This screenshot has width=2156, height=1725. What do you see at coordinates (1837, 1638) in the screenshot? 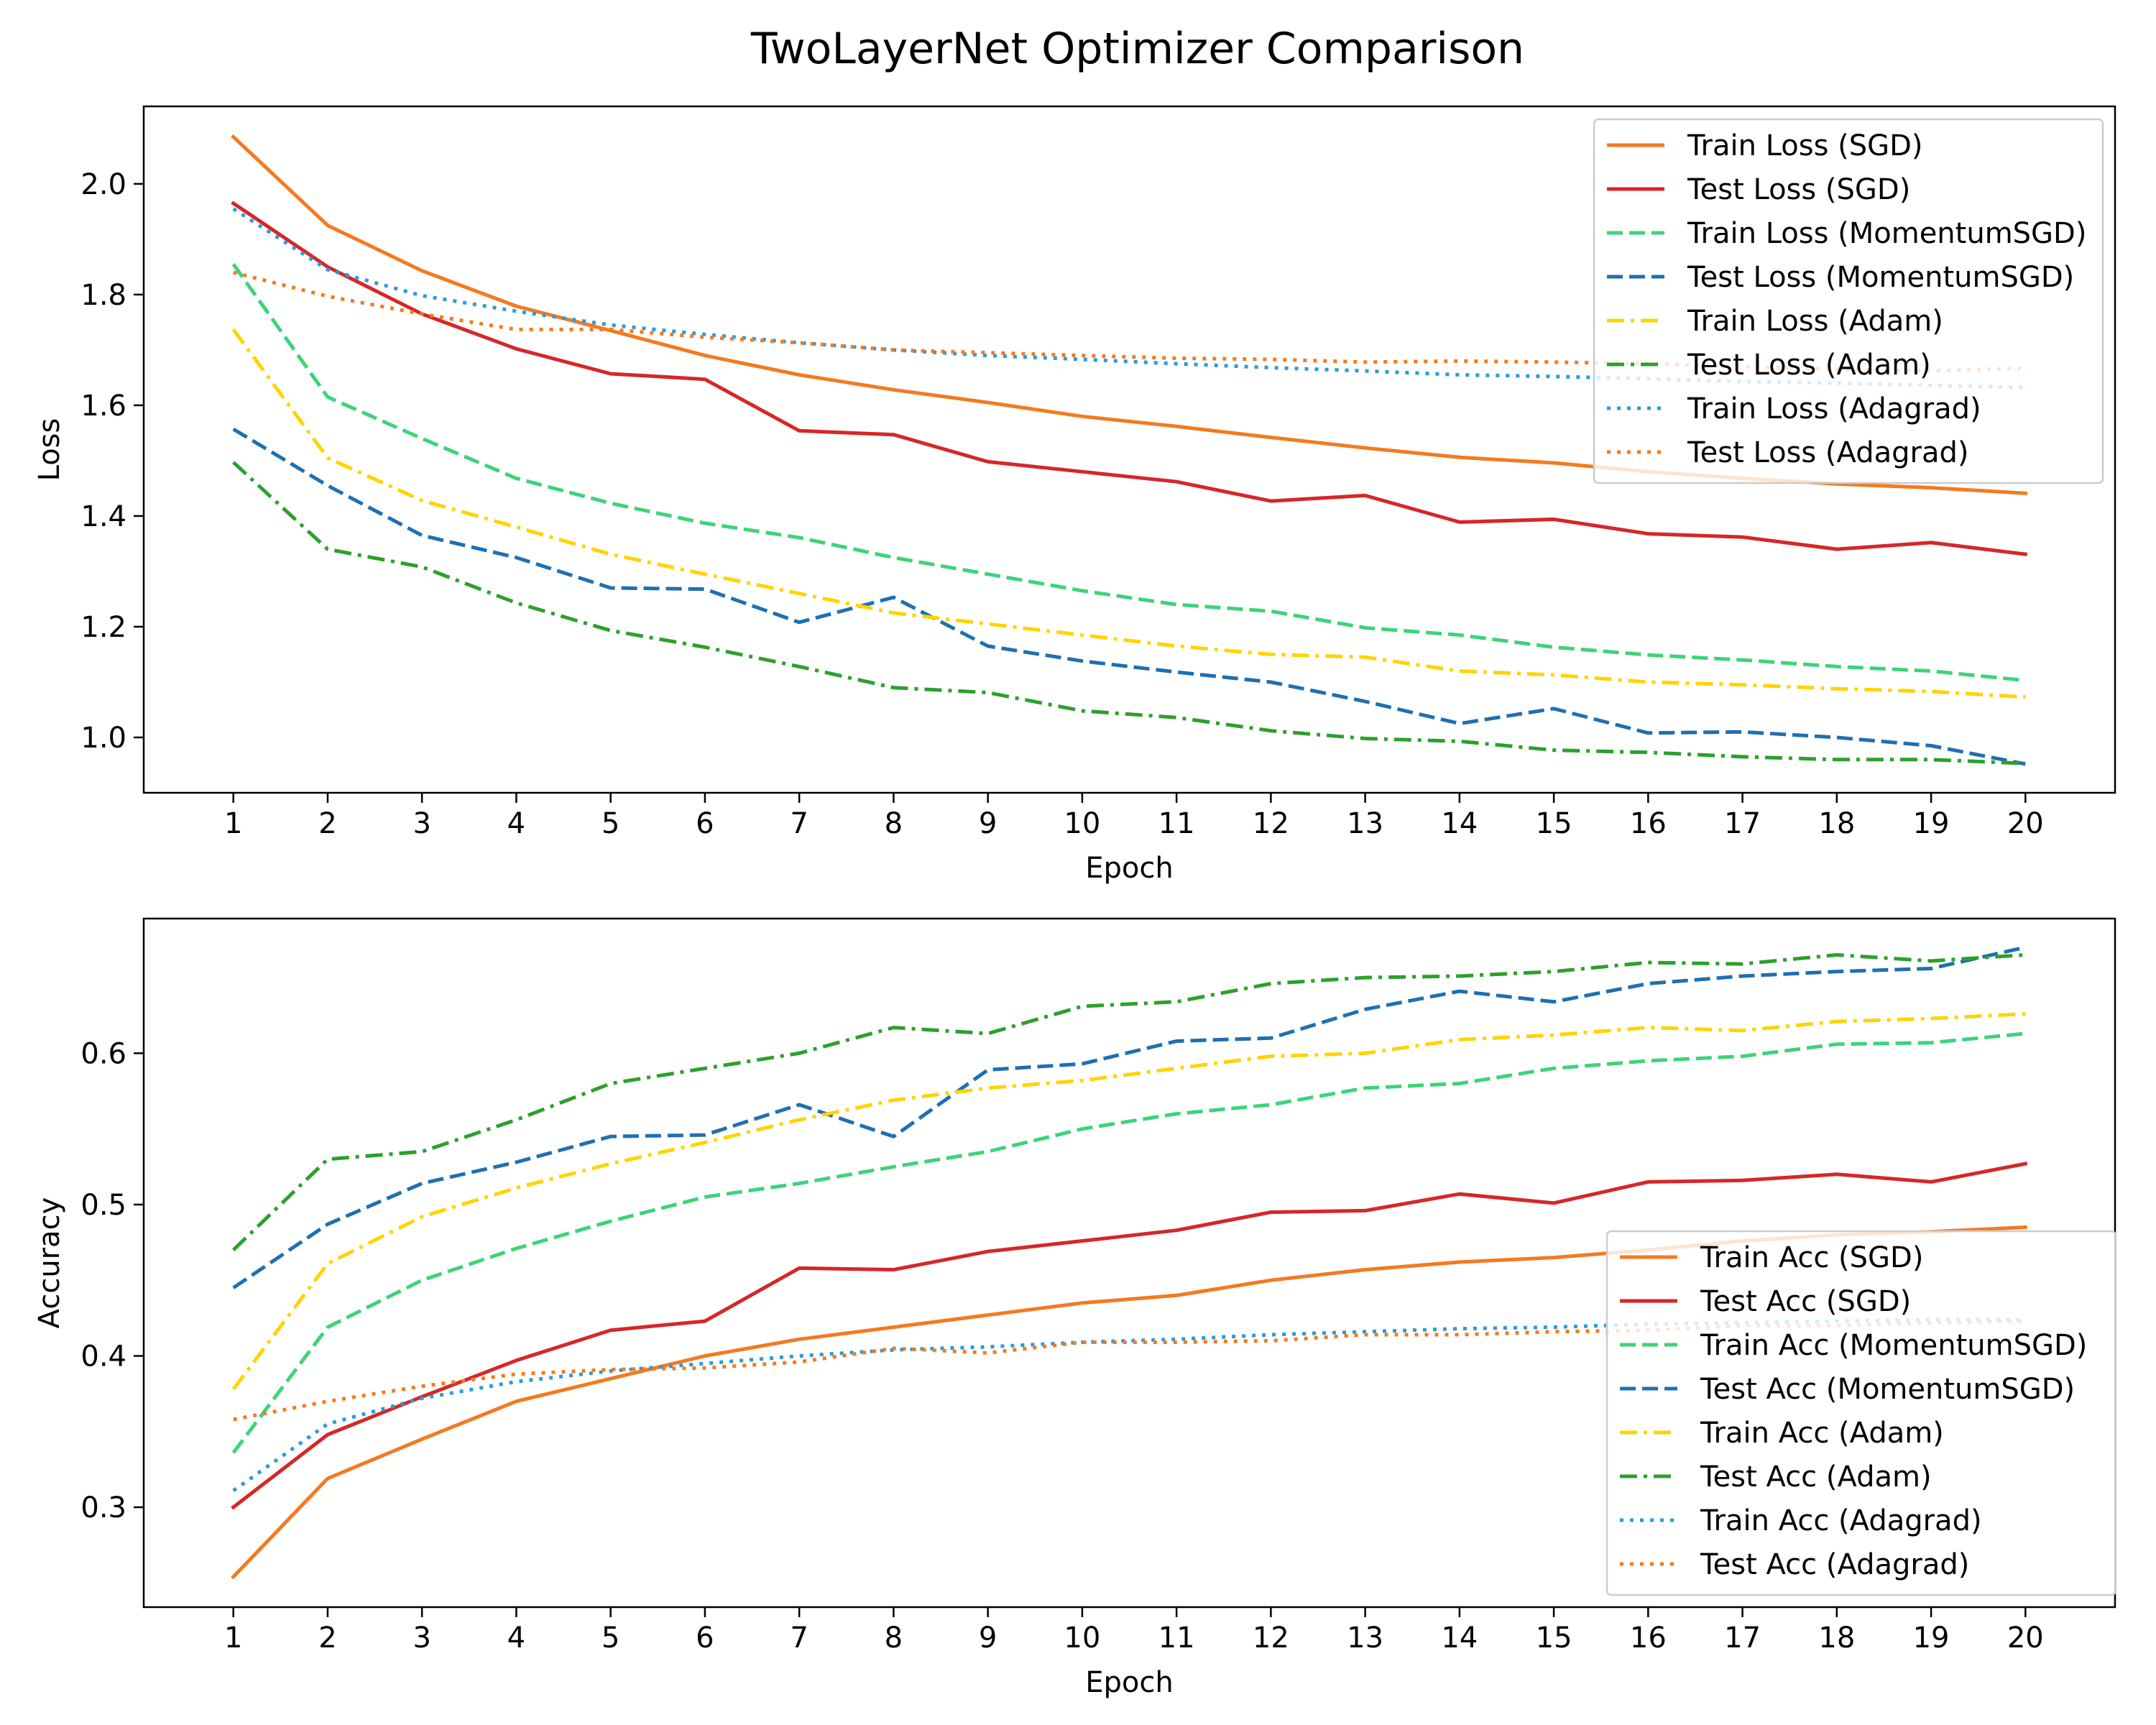
I see `accuracy-x-tick-label: 18` at bounding box center [1837, 1638].